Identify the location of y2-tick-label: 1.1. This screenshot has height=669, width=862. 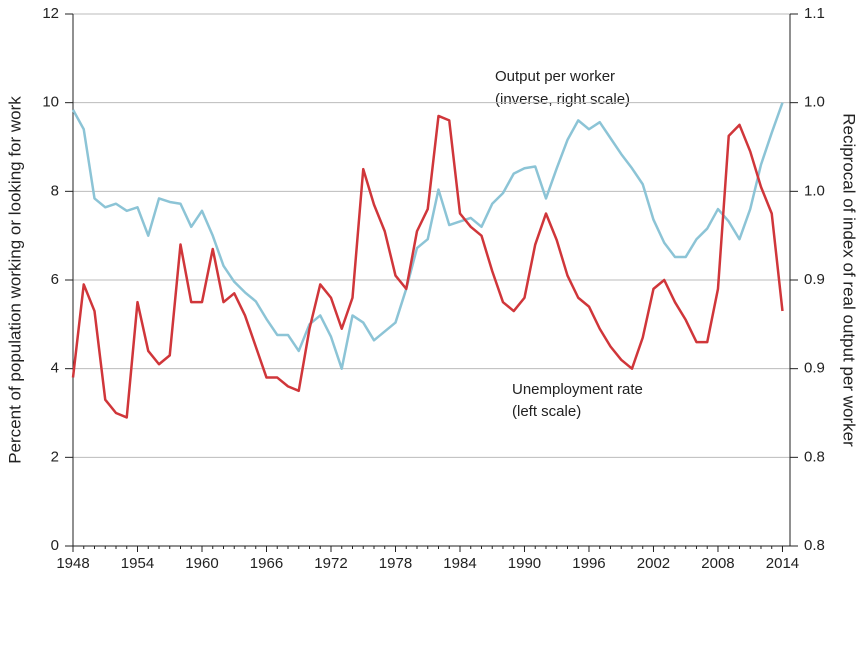
(814, 13).